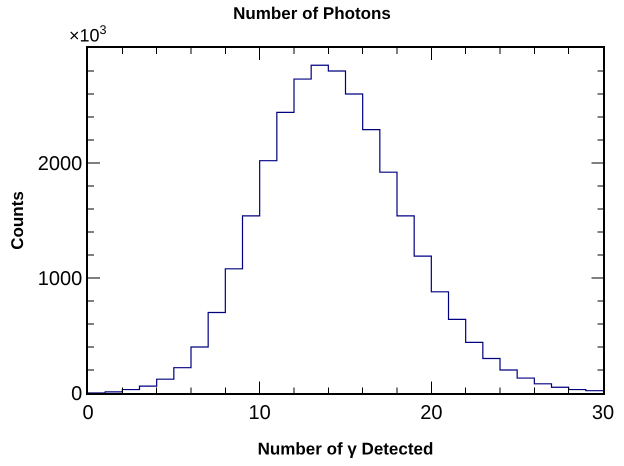 The width and height of the screenshot is (624, 466). Describe the element at coordinates (603, 413) in the screenshot. I see `x-tick-label: 30` at that location.